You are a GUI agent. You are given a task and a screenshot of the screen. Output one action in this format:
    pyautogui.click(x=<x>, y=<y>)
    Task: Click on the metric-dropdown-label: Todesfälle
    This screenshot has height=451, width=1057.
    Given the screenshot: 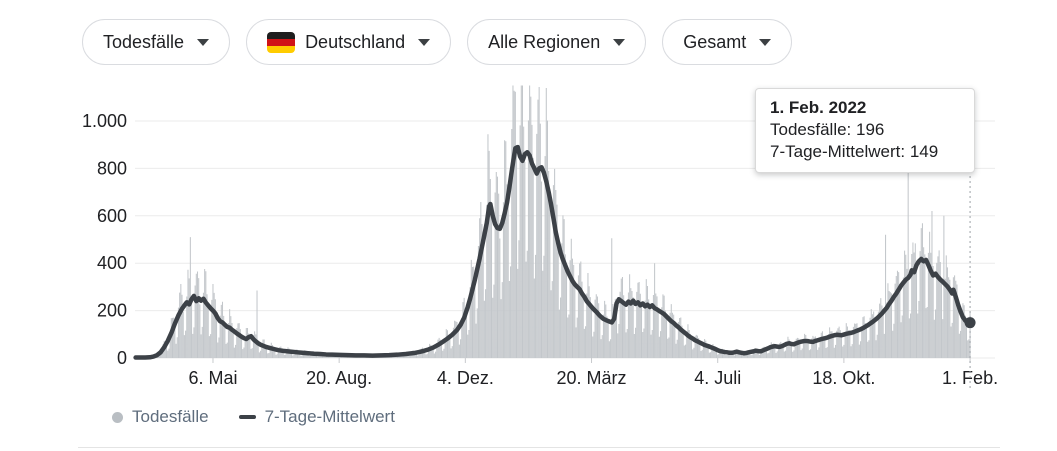 What is the action you would take?
    pyautogui.click(x=144, y=41)
    